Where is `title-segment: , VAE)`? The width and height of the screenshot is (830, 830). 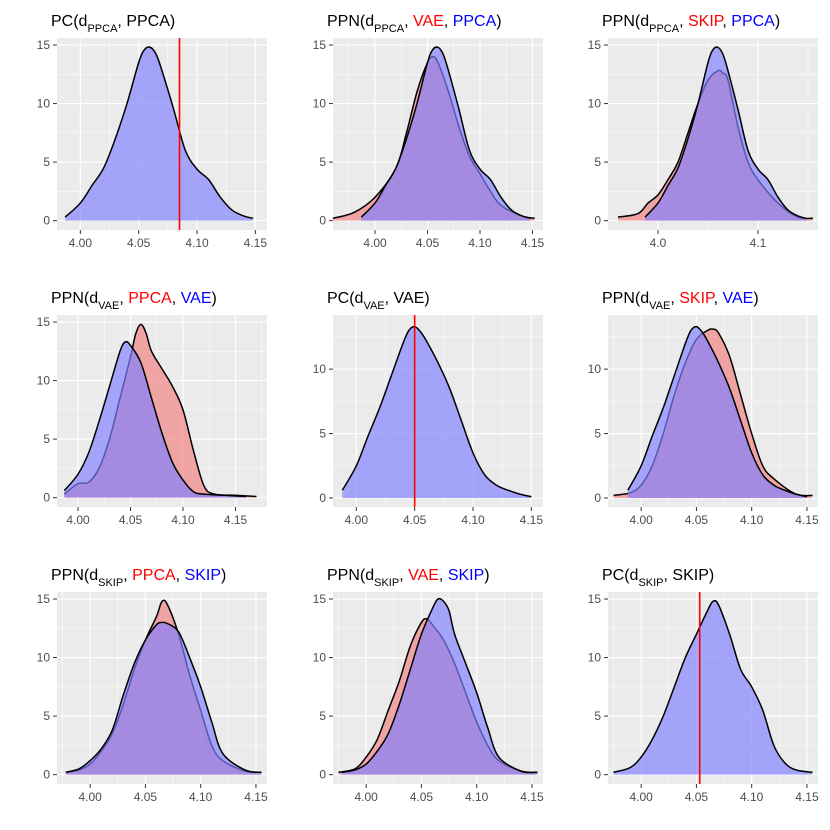
title-segment: , VAE) is located at coordinates (407, 298).